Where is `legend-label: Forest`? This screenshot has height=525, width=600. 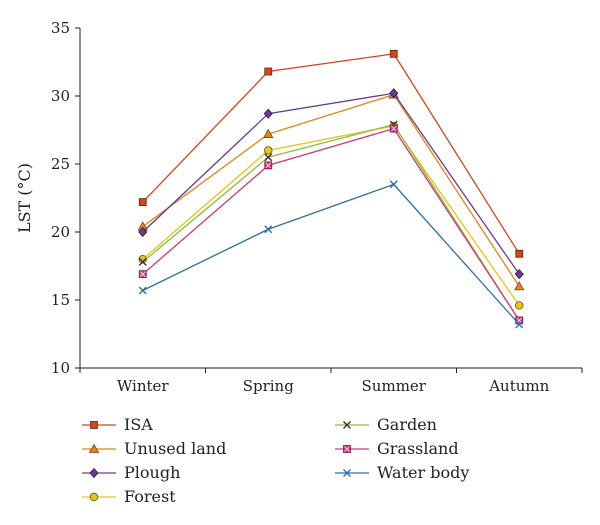
legend-label: Forest is located at coordinates (150, 496).